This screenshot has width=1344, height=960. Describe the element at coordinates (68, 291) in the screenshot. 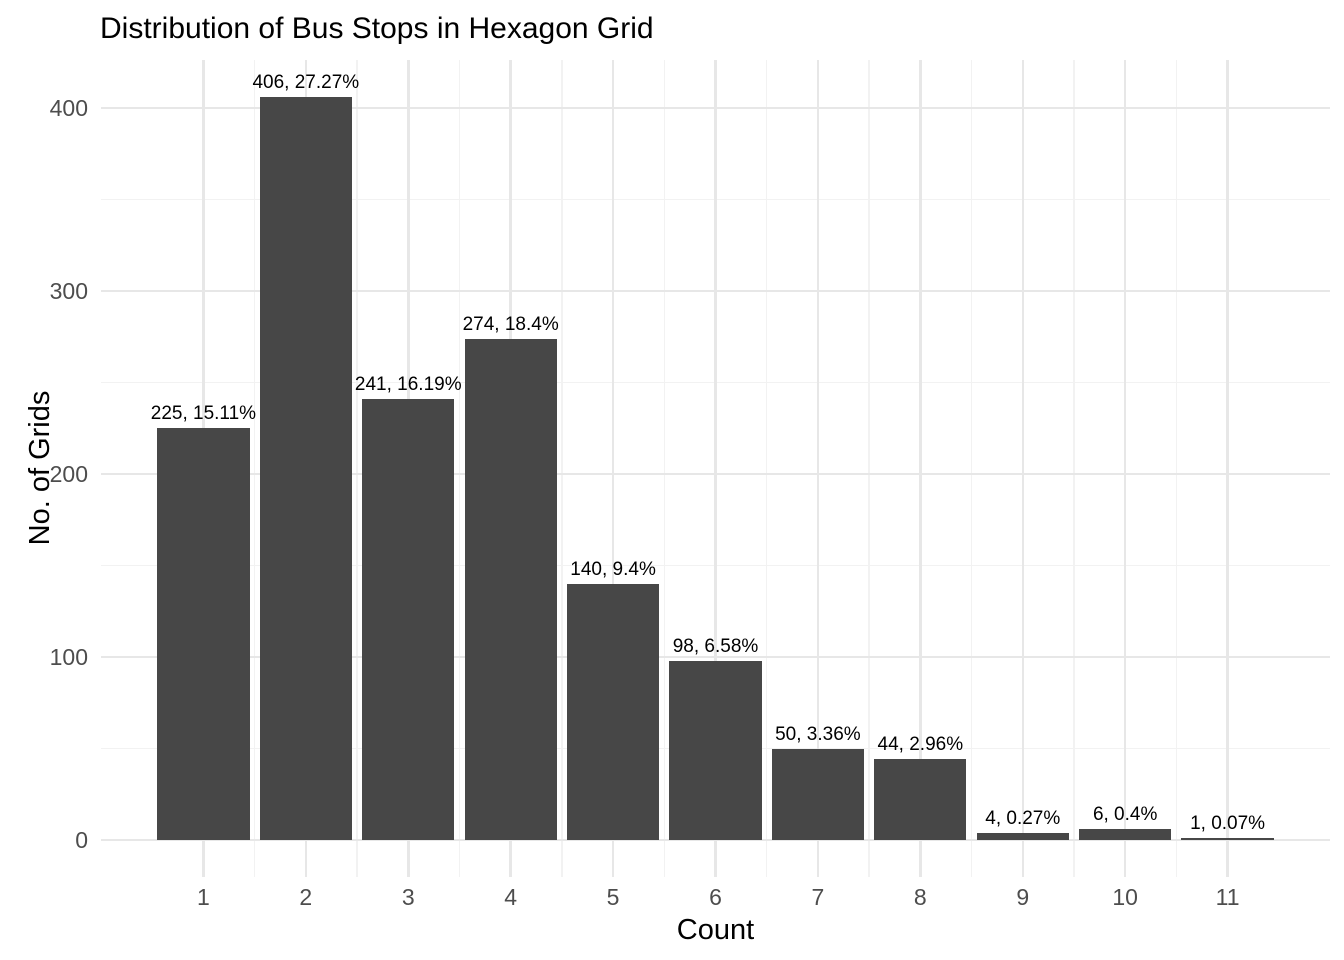

I see `y-tick-label: 300` at that location.